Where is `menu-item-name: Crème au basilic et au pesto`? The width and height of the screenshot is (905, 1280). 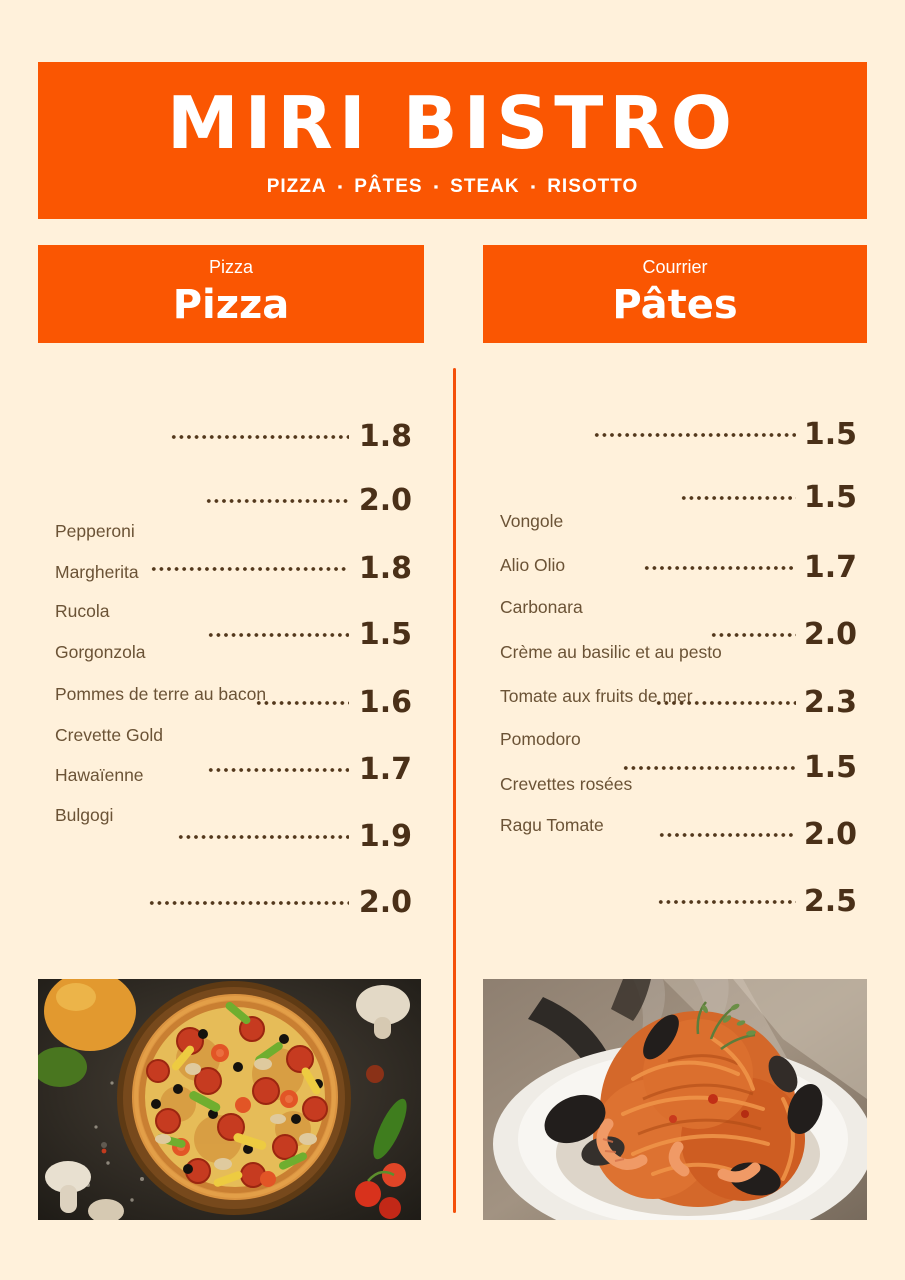
menu-item-name: Crème au basilic et au pesto is located at coordinates (611, 652).